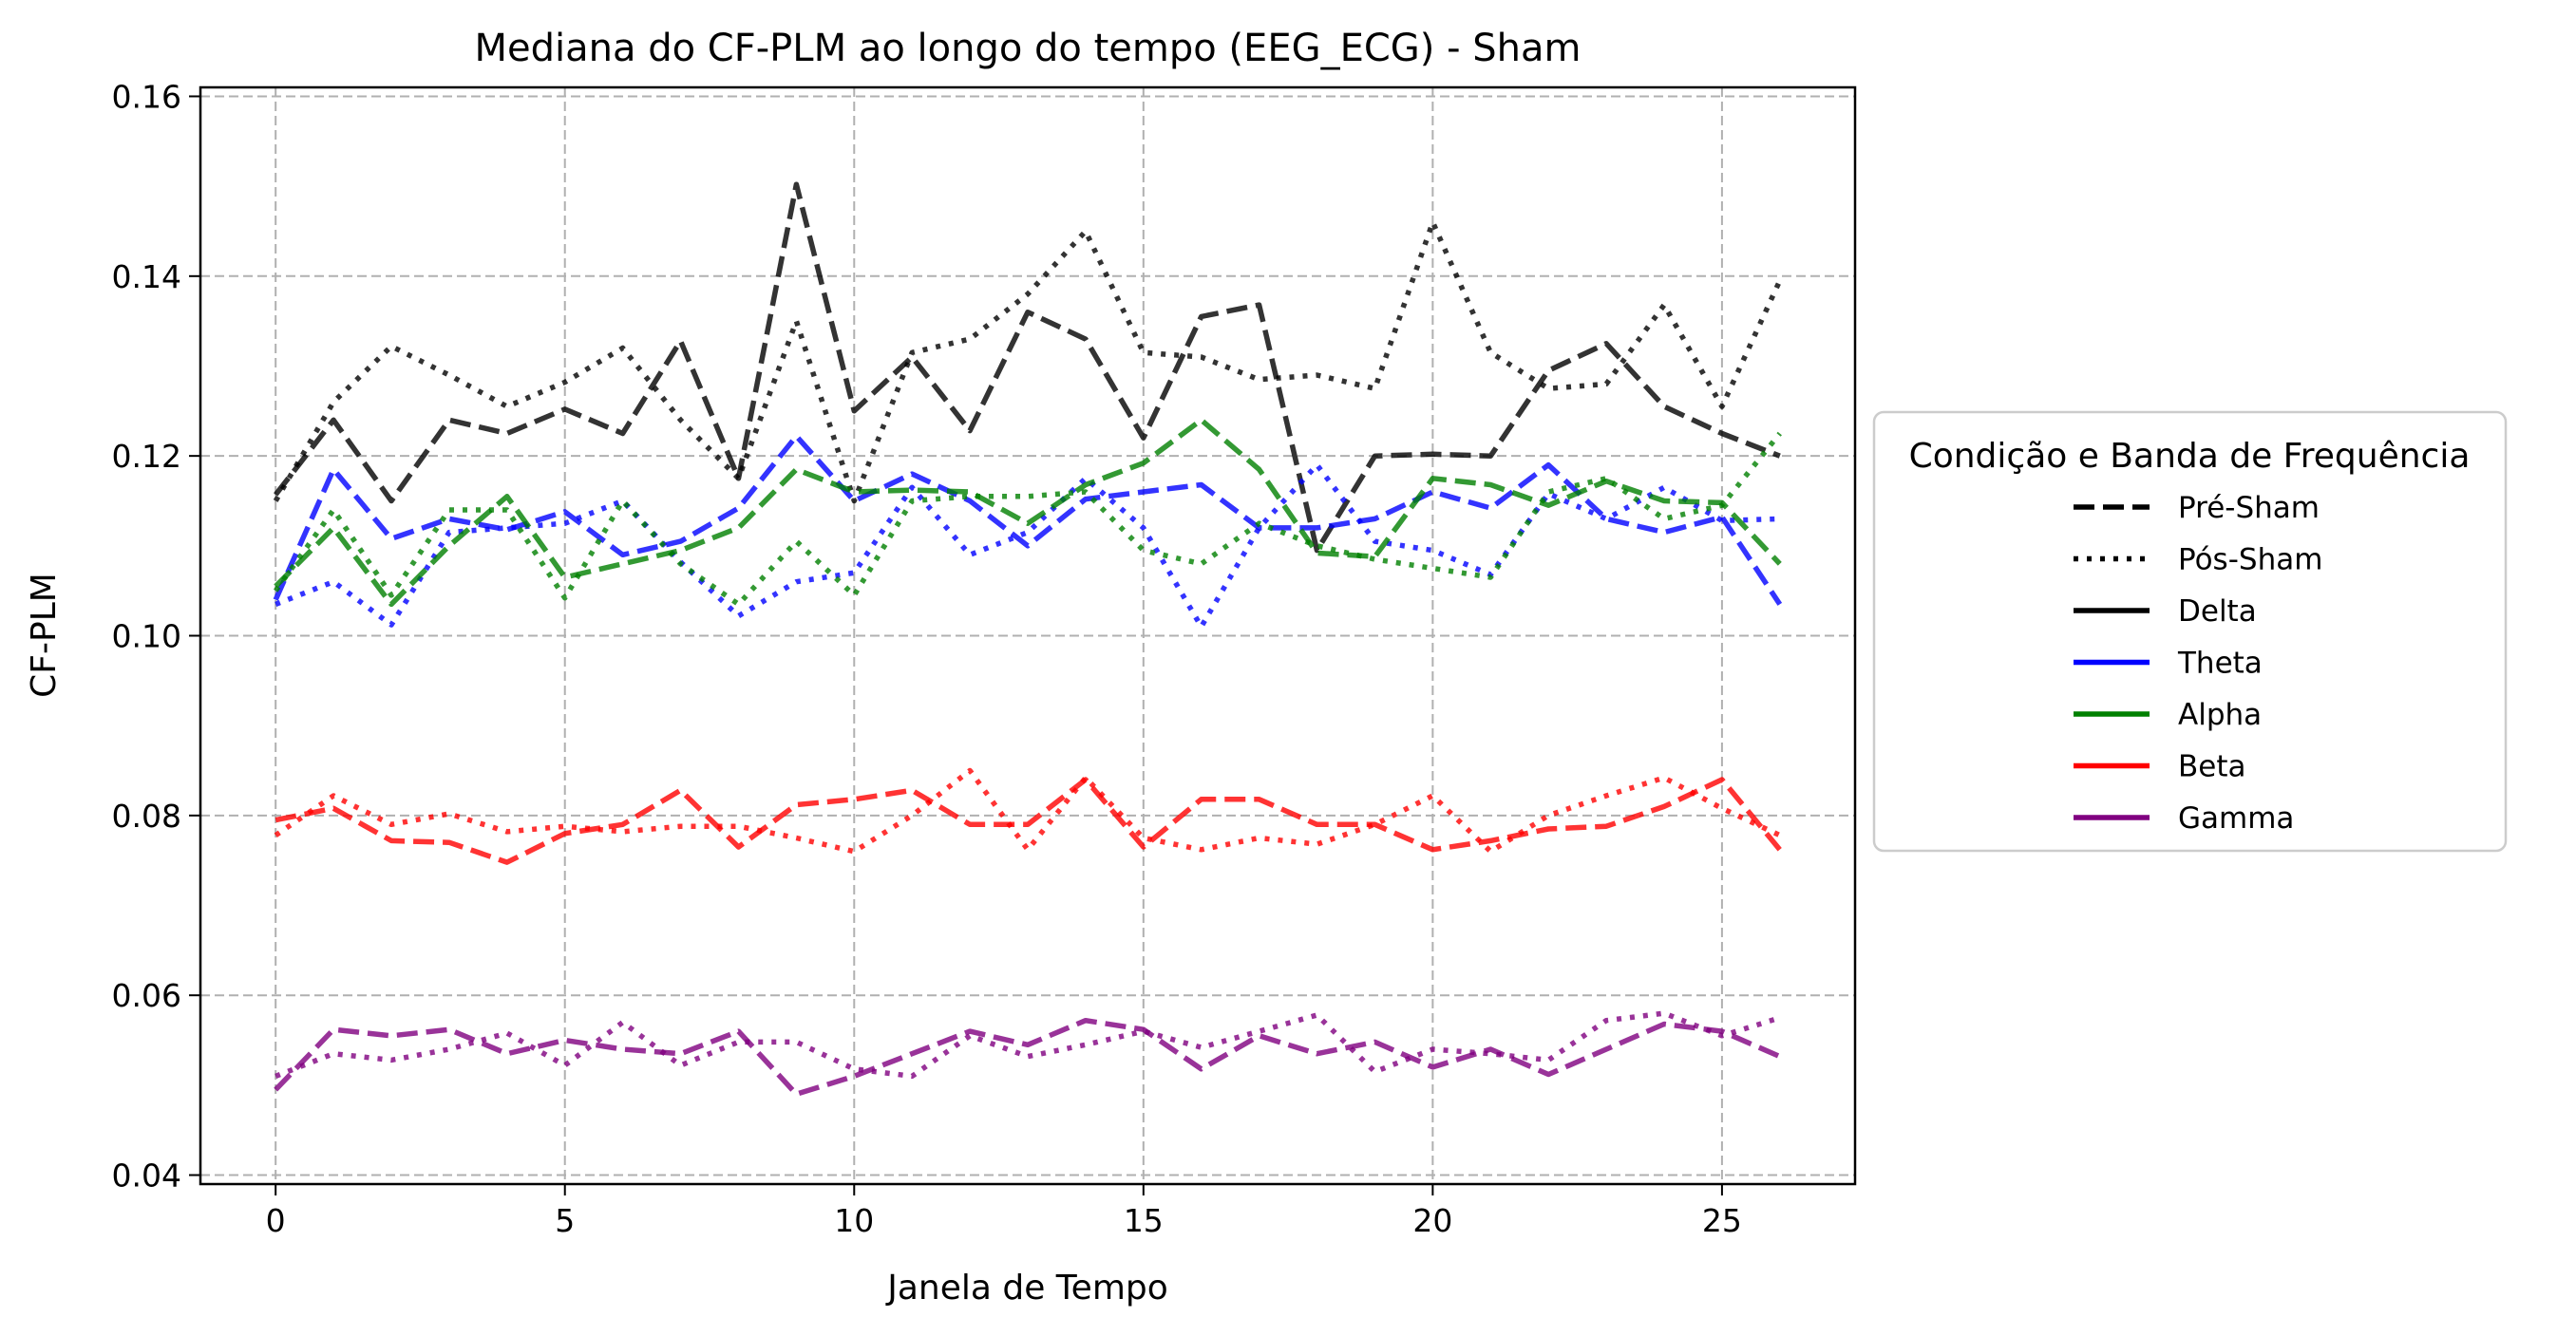 Image resolution: width=2576 pixels, height=1336 pixels. Describe the element at coordinates (146, 277) in the screenshot. I see `y-tick-label: 0.14` at that location.